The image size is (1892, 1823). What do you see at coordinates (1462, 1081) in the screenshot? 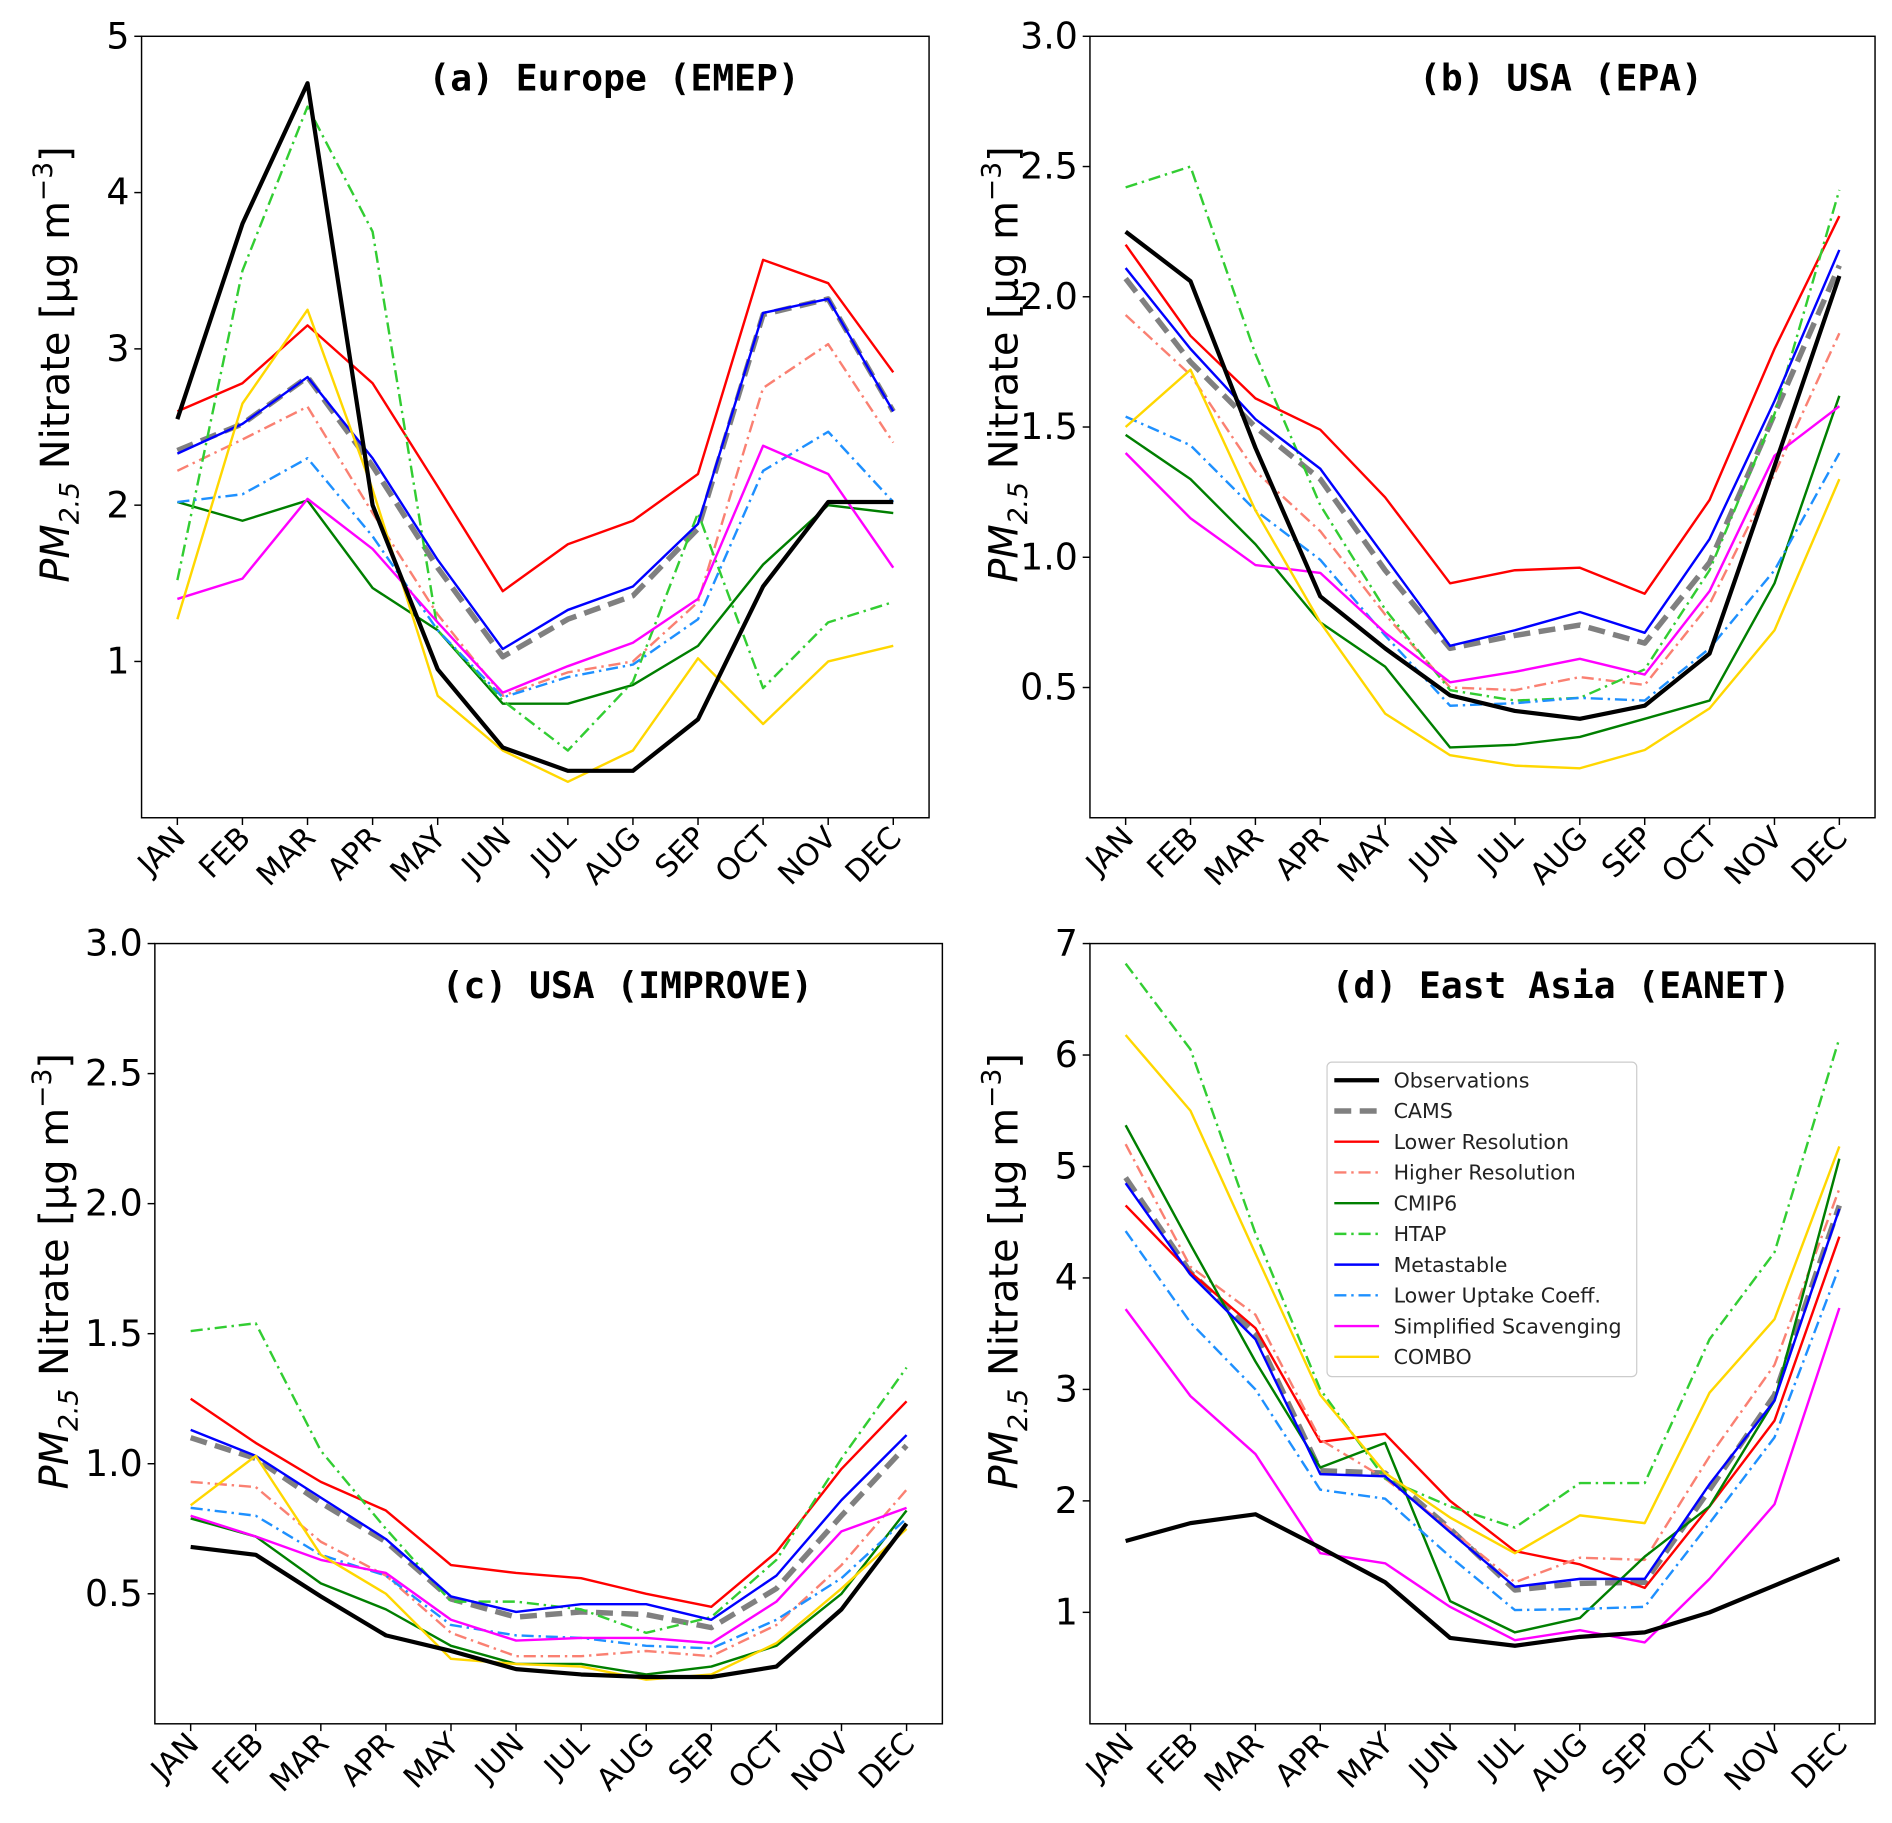
I see `legend-label: Observations` at bounding box center [1462, 1081].